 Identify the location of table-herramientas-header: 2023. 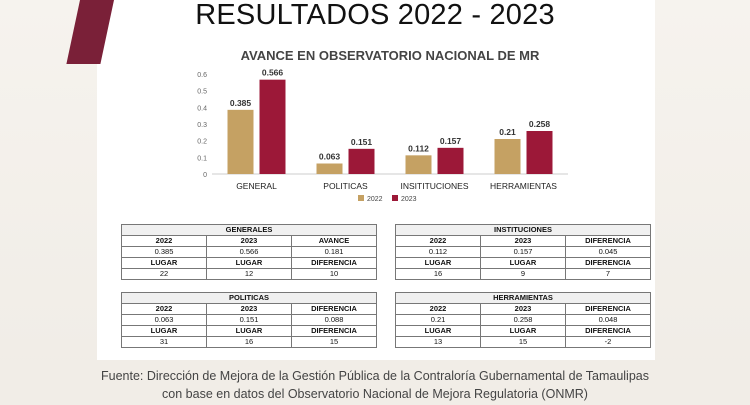
(523, 309).